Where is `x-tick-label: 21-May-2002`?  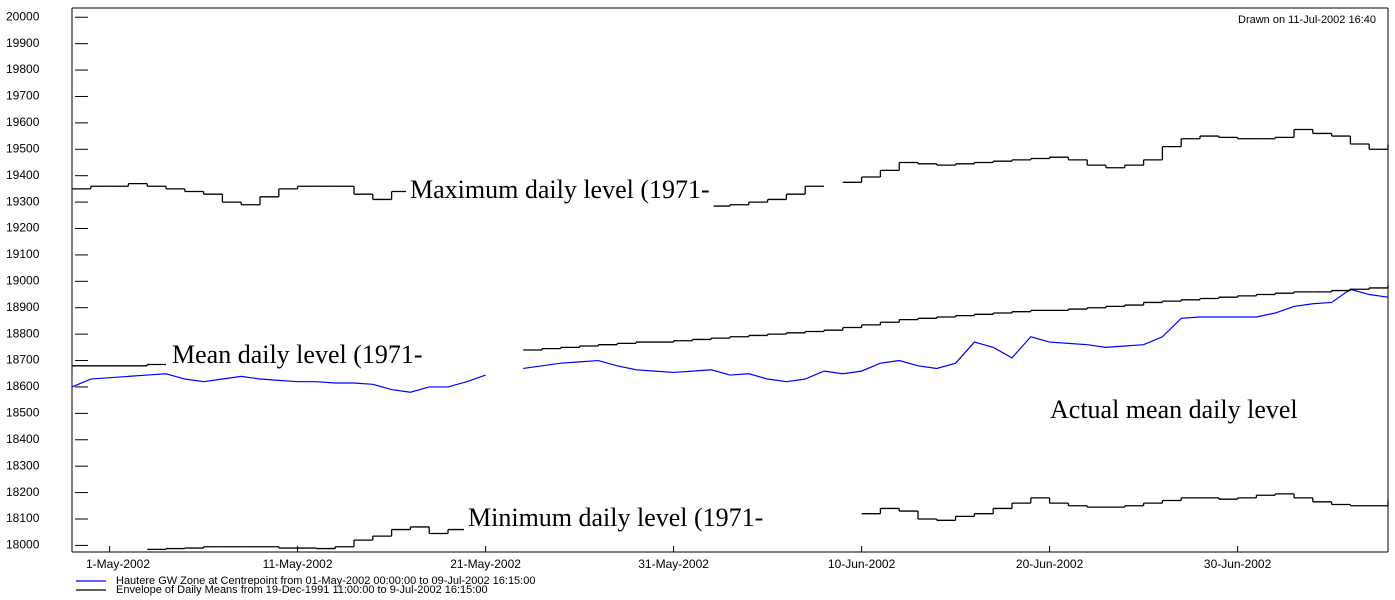
x-tick-label: 21-May-2002 is located at coordinates (485, 564).